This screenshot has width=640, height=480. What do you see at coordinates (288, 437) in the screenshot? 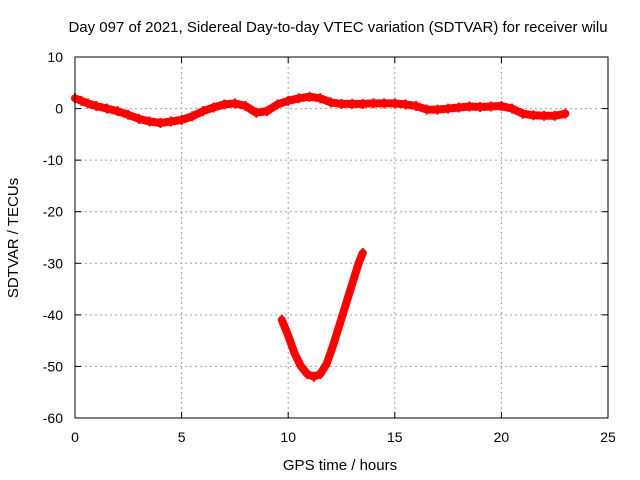
I see `x-tick-label: 10` at bounding box center [288, 437].